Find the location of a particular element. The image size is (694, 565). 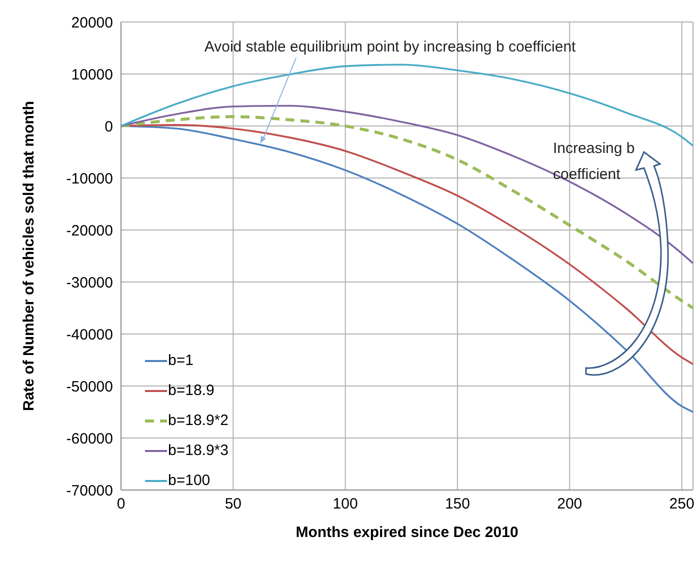

x-tick-label: 100 is located at coordinates (345, 504).